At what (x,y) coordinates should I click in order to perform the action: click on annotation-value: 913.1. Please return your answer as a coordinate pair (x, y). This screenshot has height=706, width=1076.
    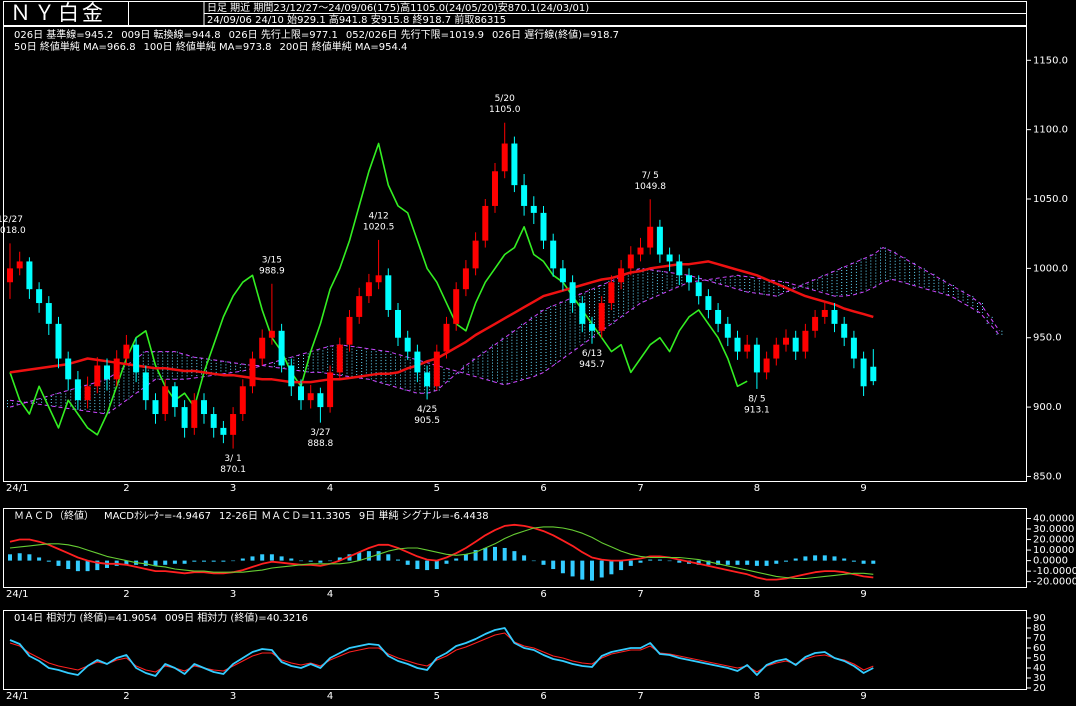
    Looking at the image, I should click on (757, 410).